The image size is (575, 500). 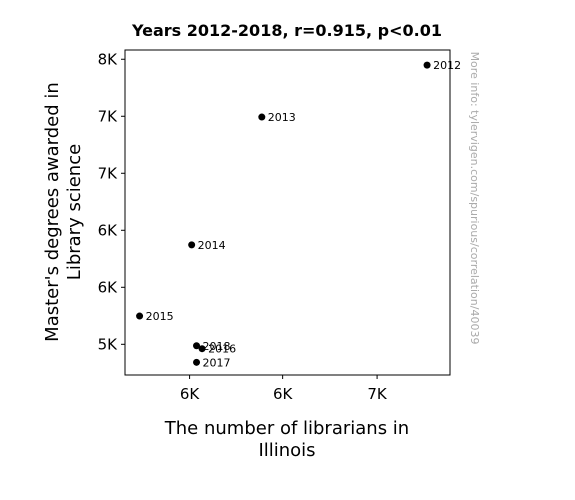 I want to click on x-axis: 6K 6K 7K, so click(x=284, y=389).